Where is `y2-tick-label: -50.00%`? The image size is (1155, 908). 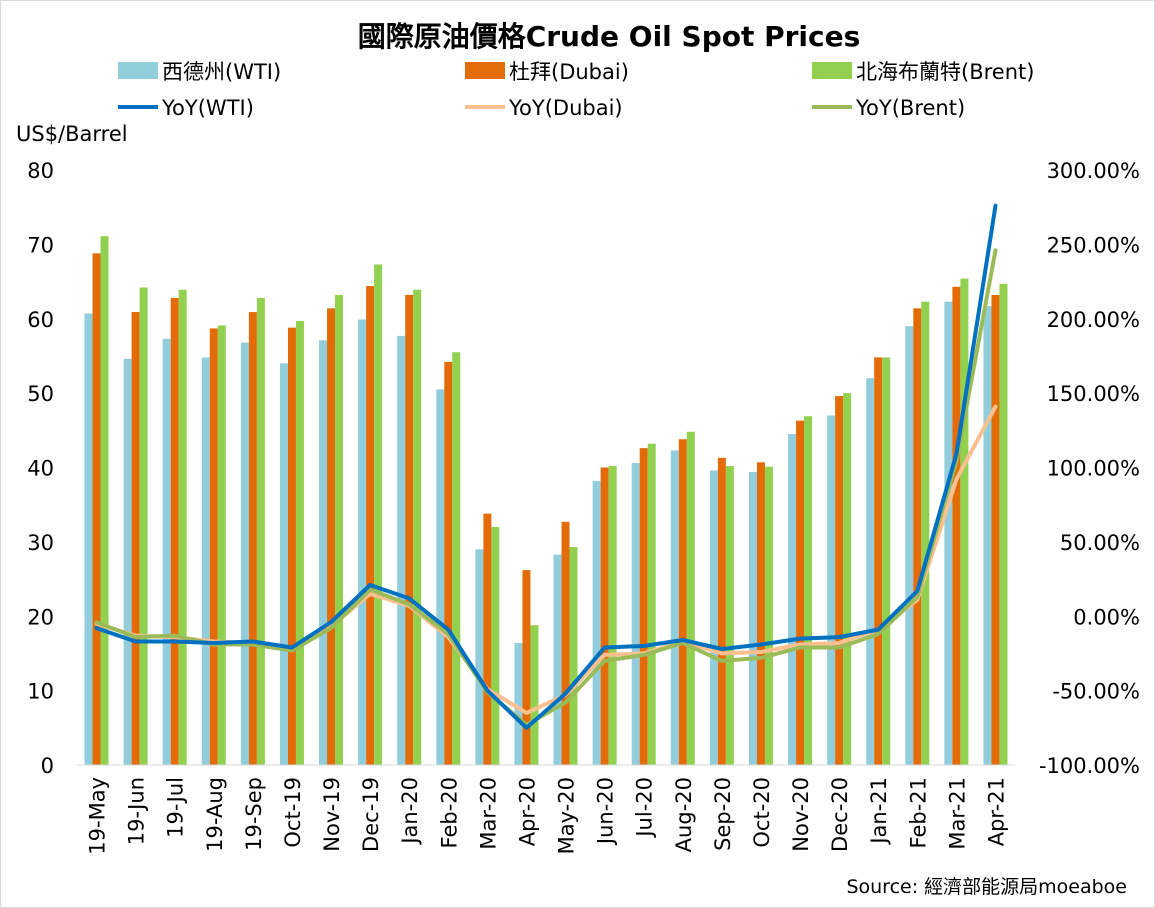
y2-tick-label: -50.00% is located at coordinates (1096, 692).